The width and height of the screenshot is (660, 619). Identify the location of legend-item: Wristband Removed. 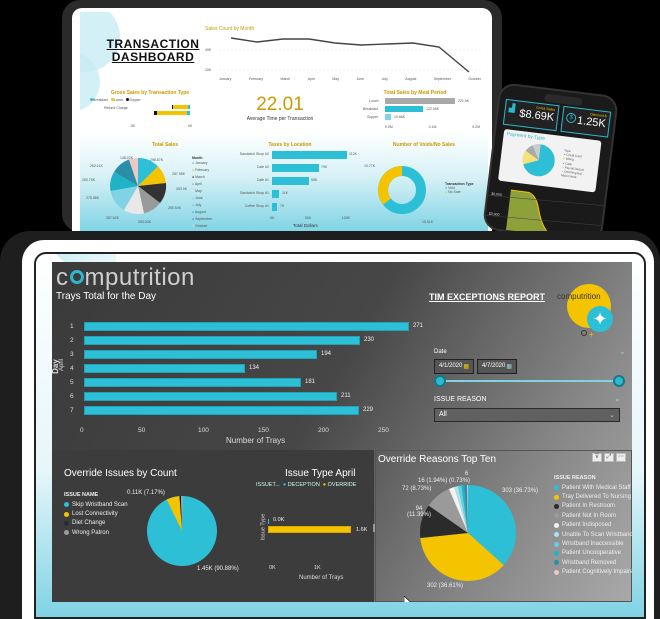
(593, 562).